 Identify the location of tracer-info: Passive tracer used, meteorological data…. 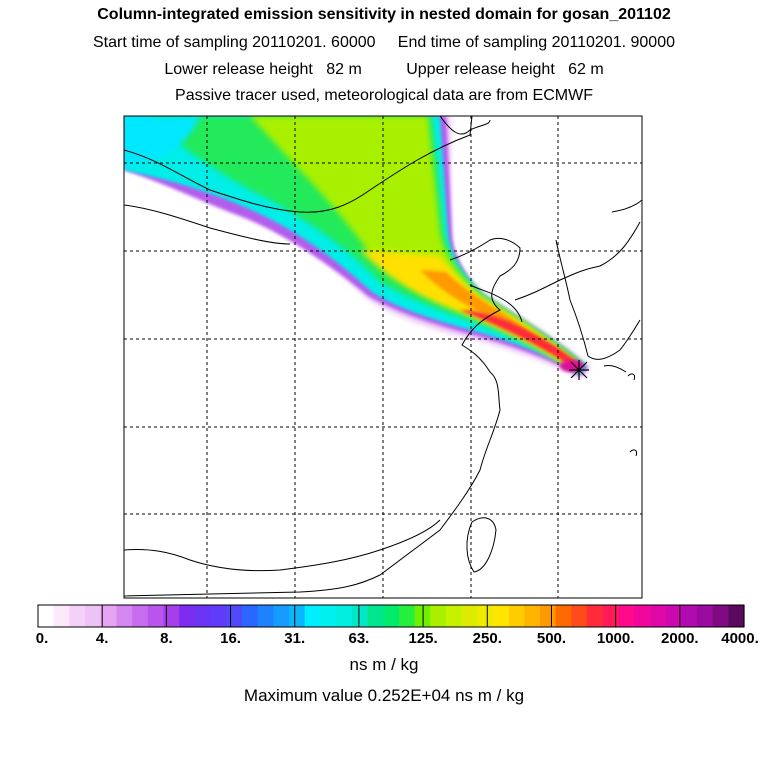
(384, 95).